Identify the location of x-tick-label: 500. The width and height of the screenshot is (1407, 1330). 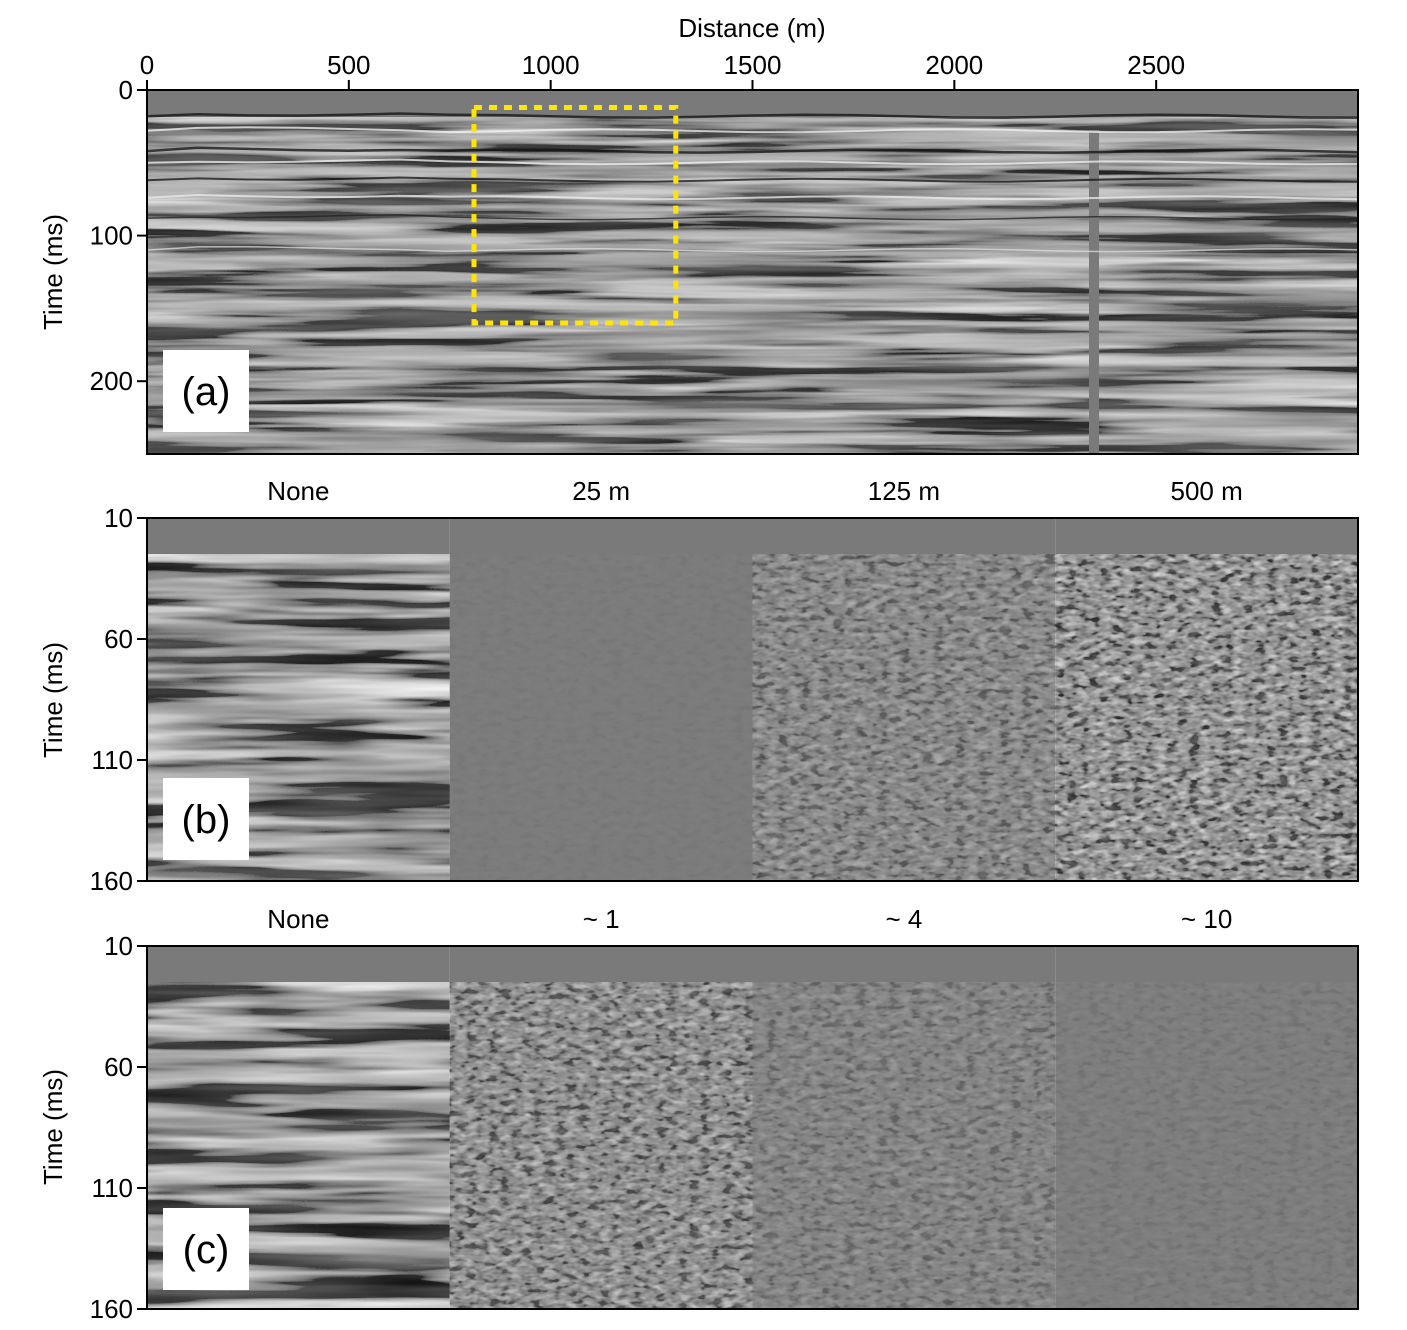
(348, 65).